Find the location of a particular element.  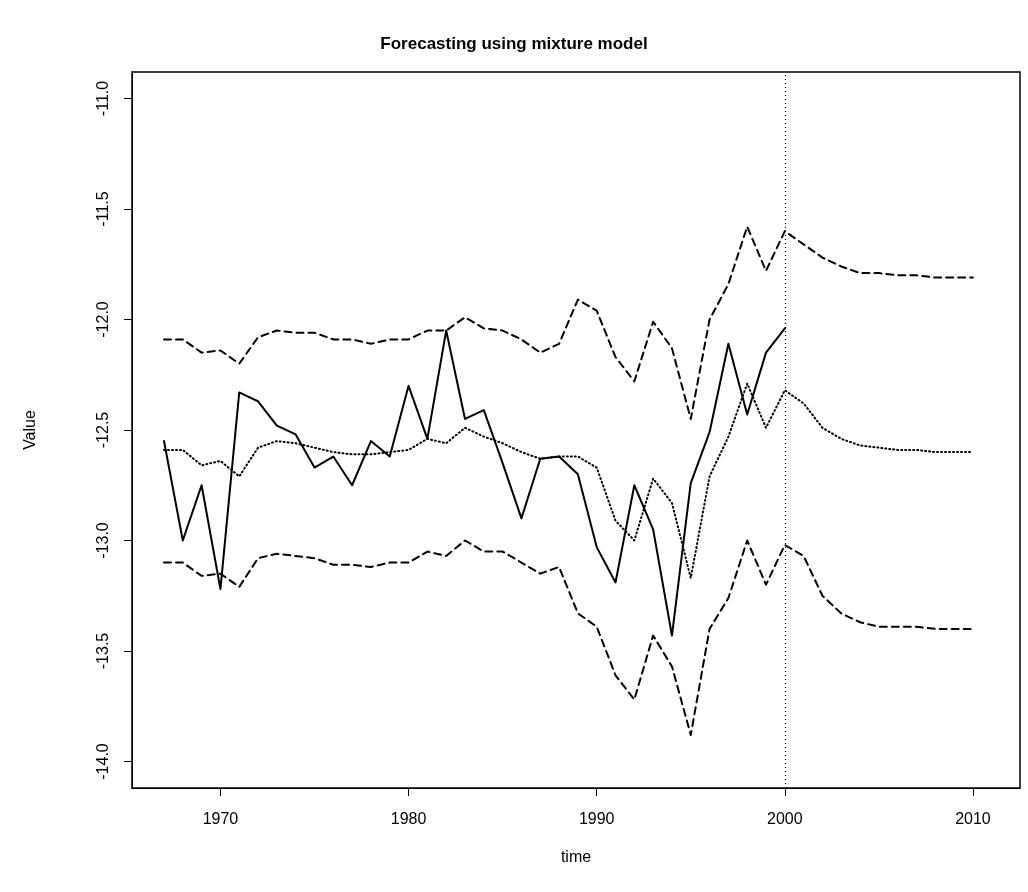

x-tick-label: 1990 is located at coordinates (596, 818).